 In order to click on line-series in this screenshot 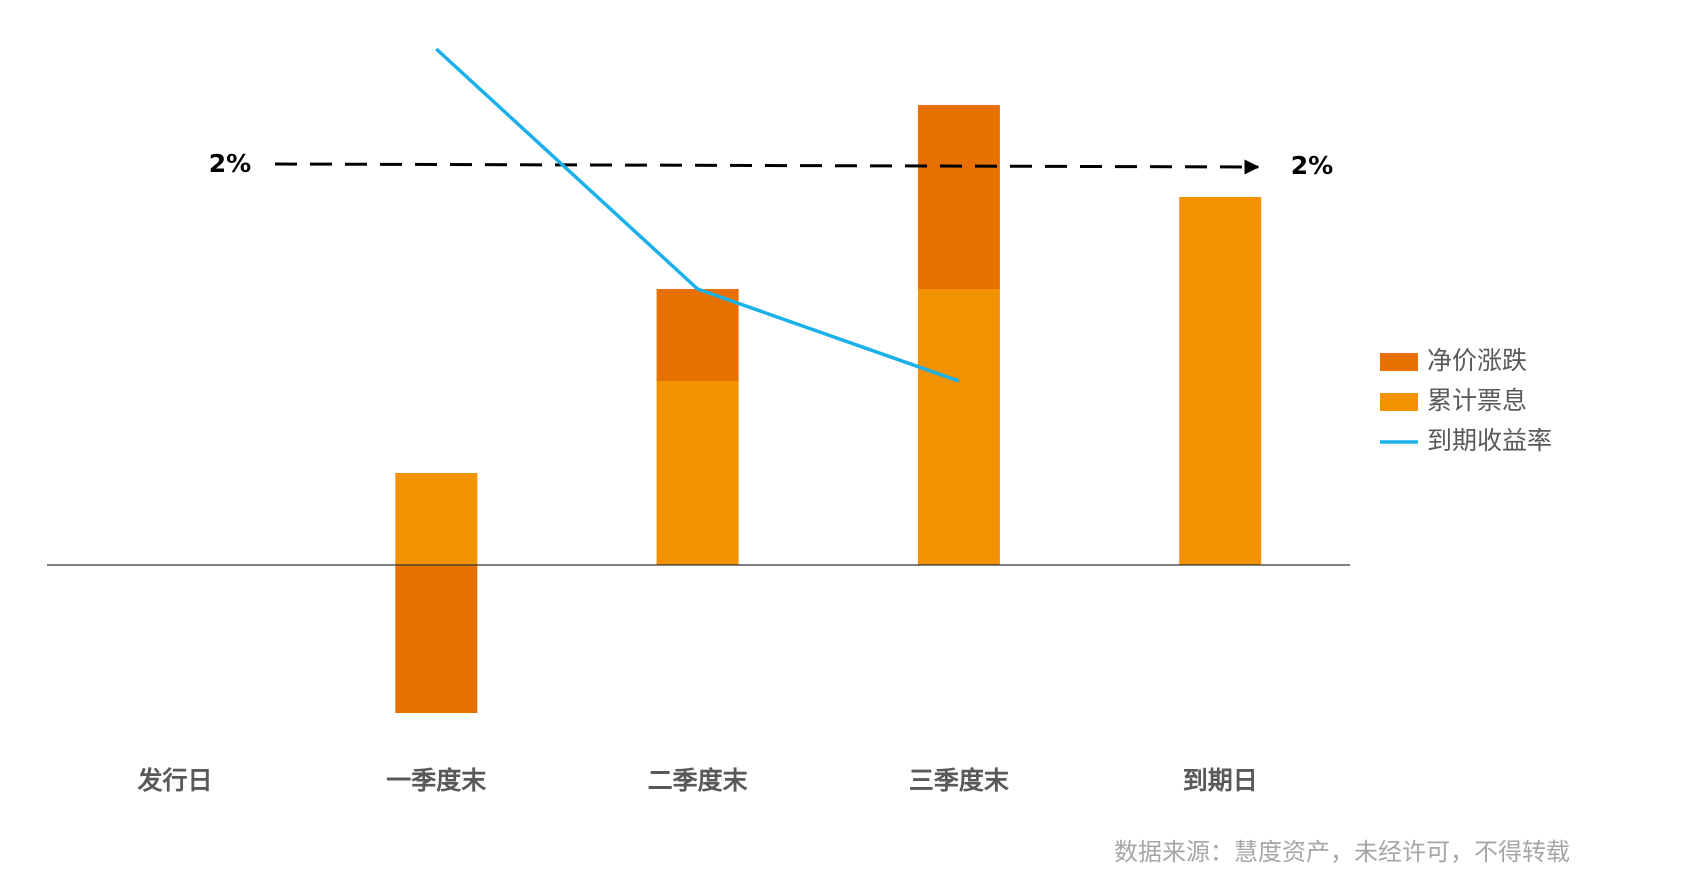, I will do `click(697, 215)`.